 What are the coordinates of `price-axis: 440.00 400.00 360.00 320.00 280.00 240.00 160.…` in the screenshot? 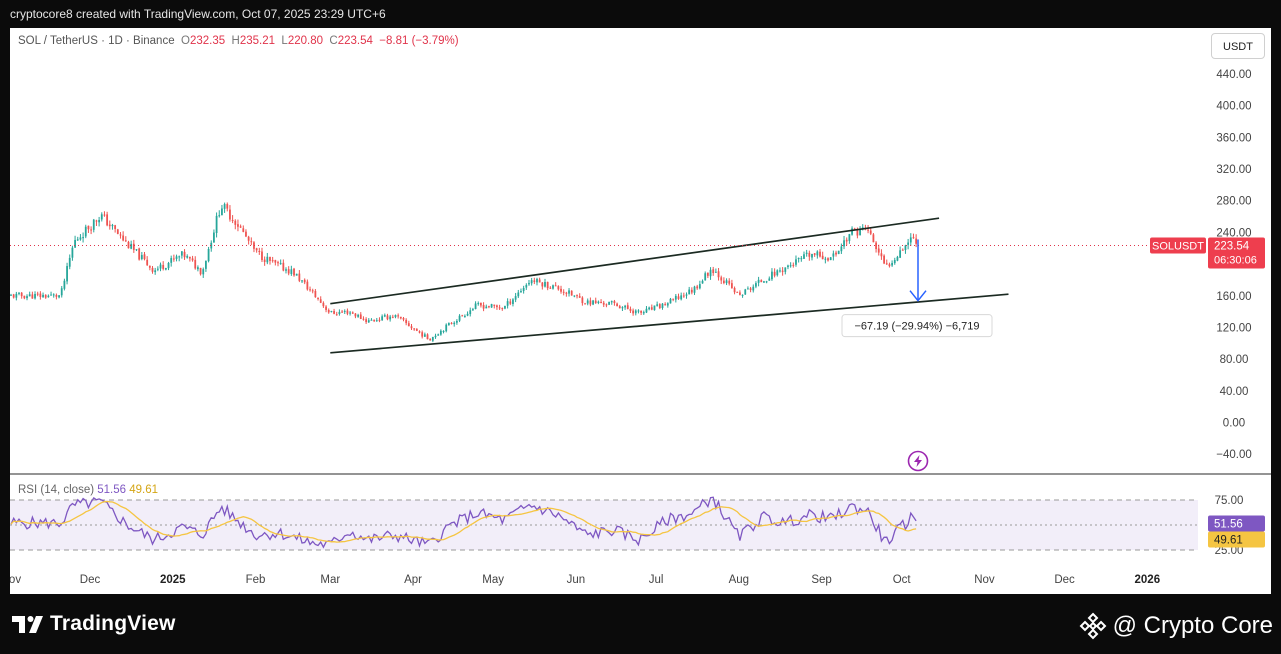 It's located at (1234, 265).